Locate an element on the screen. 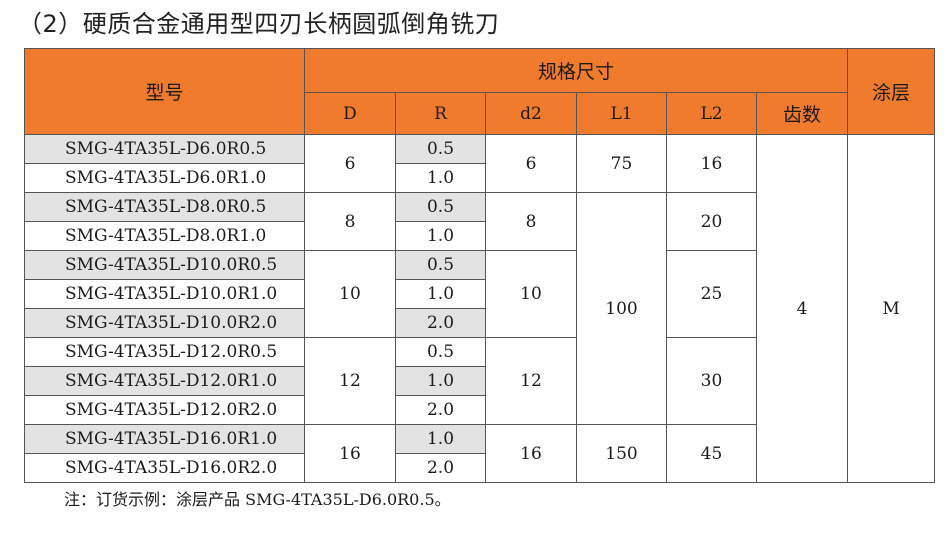  table-row: SMG-4TA35L-D8.0R1.0 1.0 is located at coordinates (479, 236).